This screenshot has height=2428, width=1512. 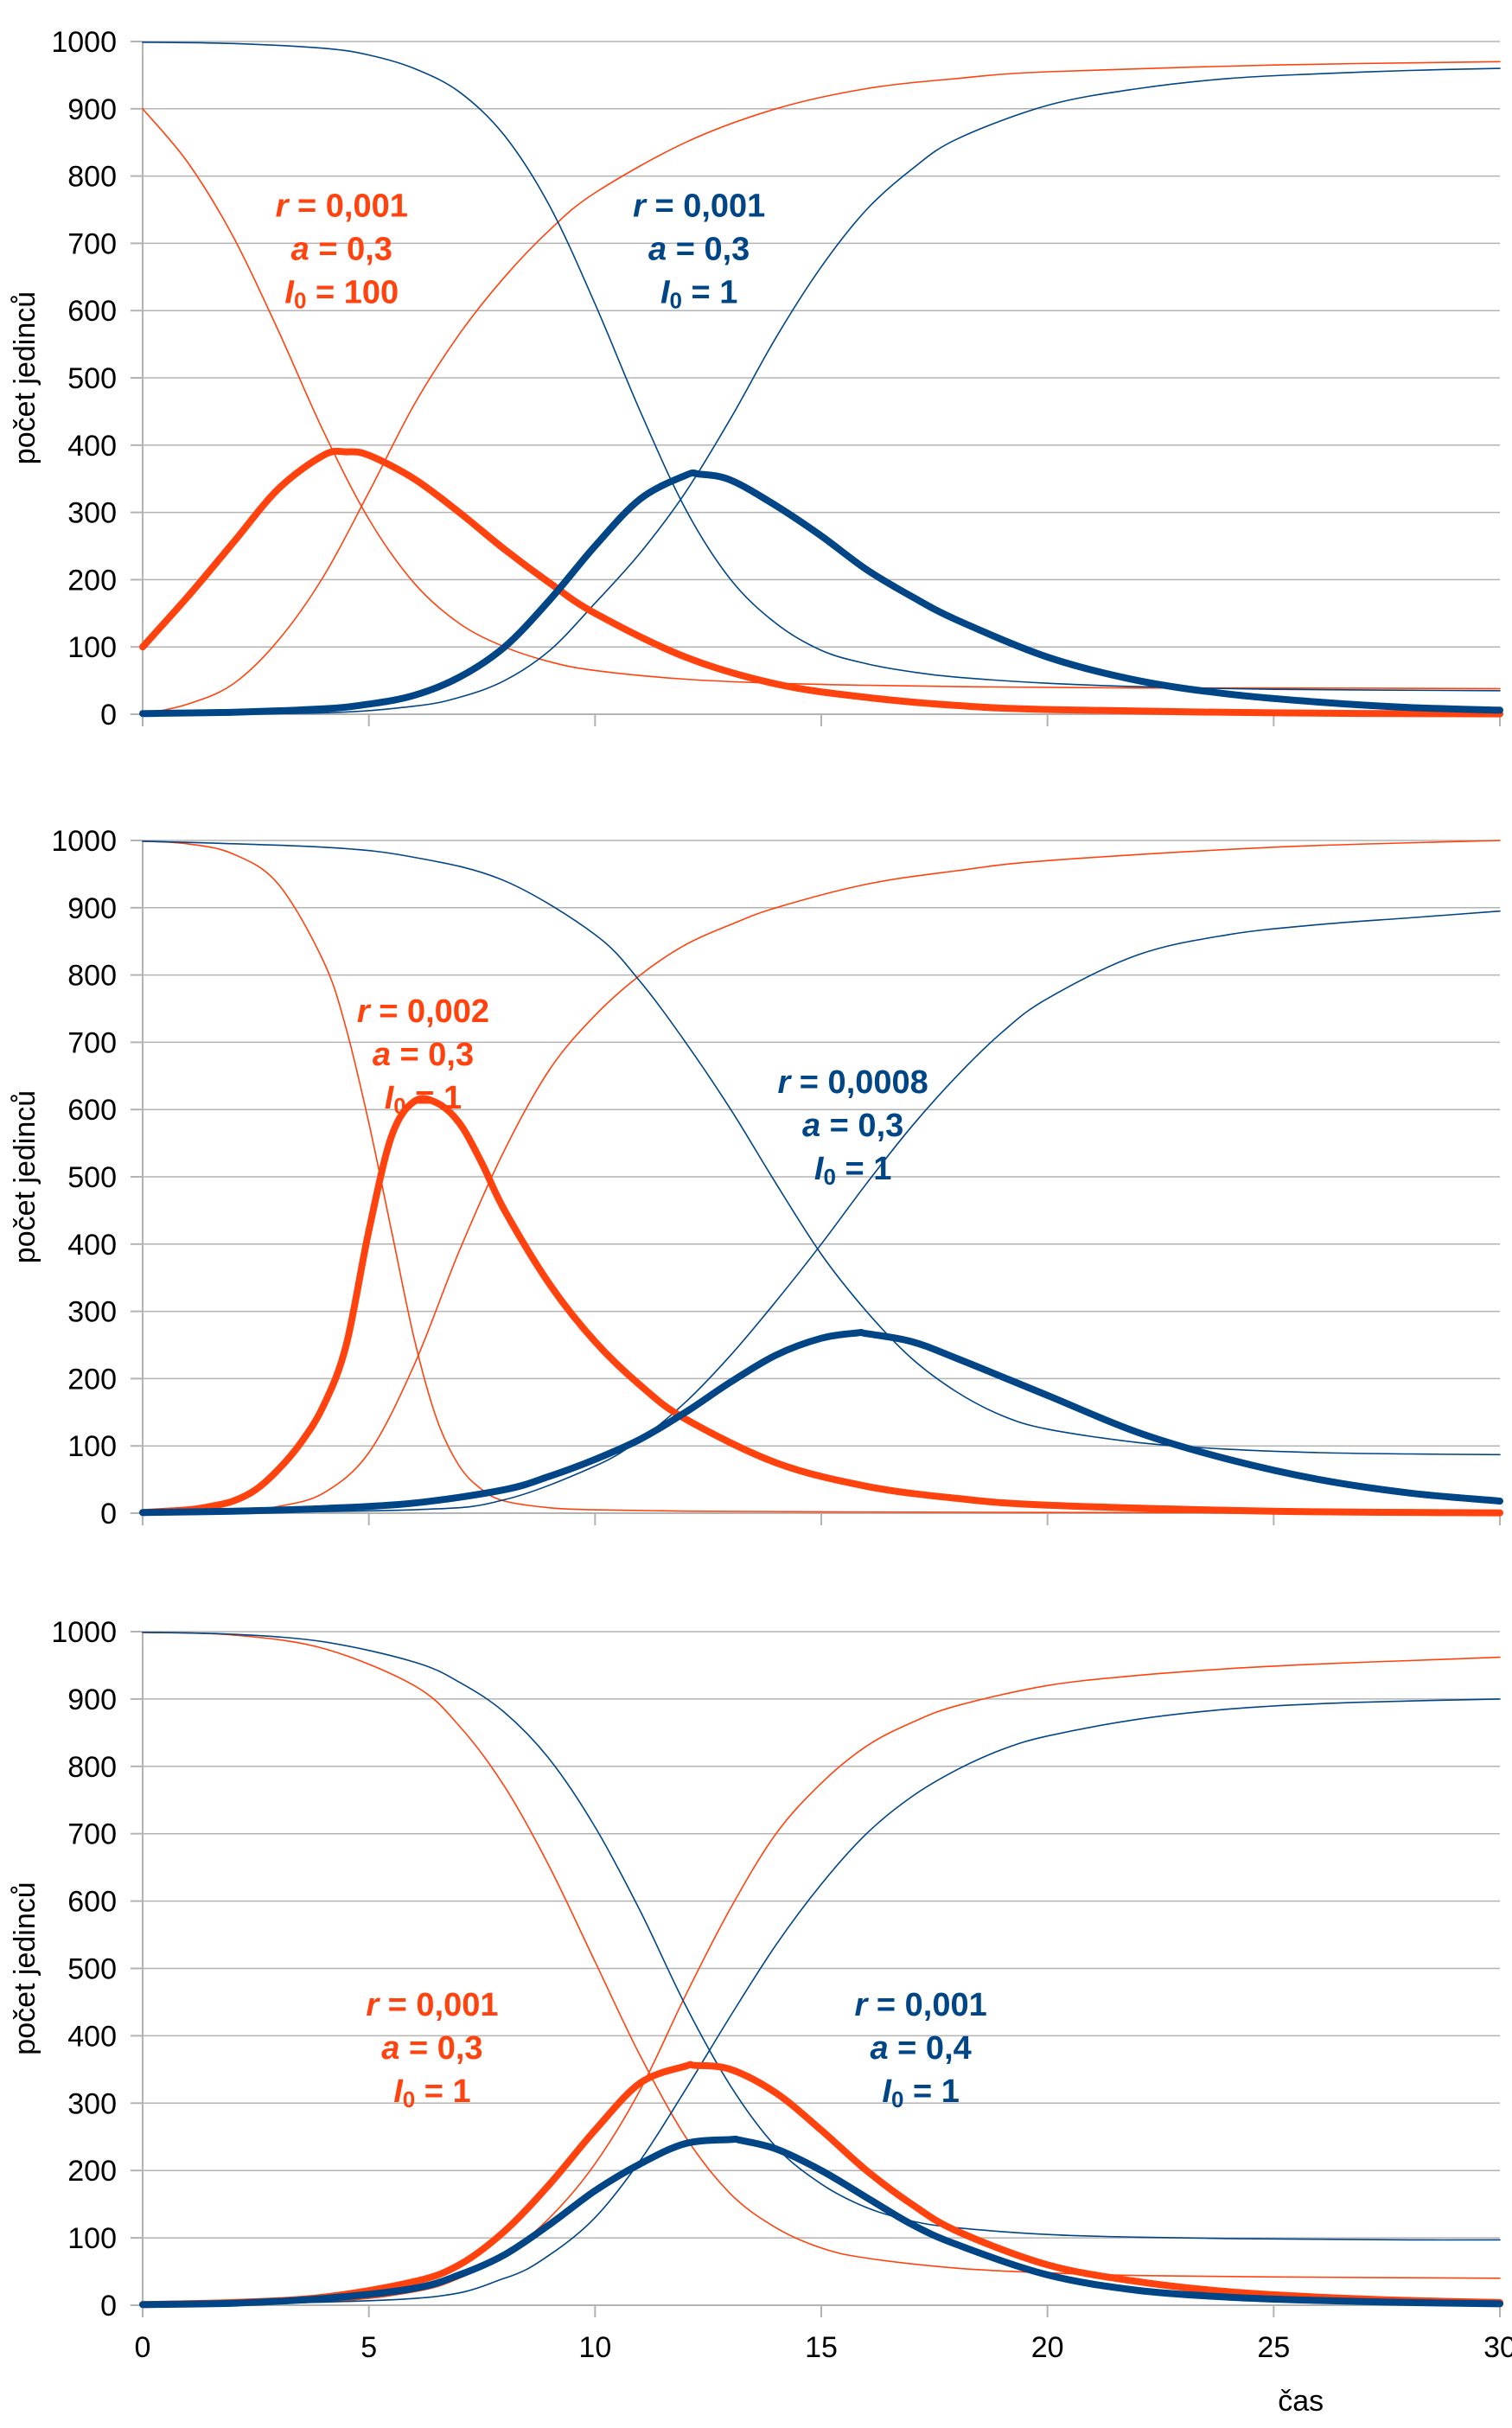 What do you see at coordinates (594, 2347) in the screenshot?
I see `x-tick-label: 10` at bounding box center [594, 2347].